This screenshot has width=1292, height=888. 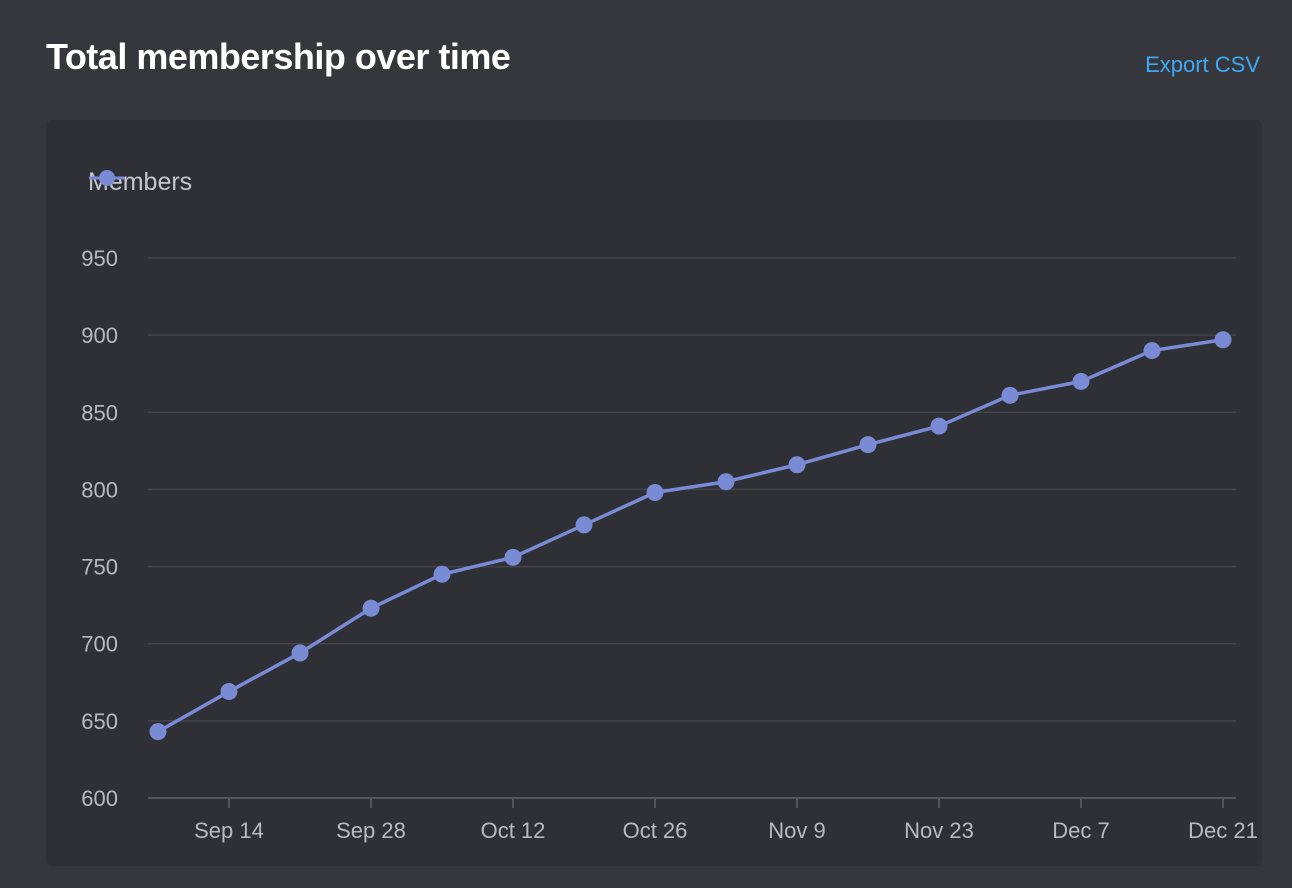 I want to click on page-title: Total membership over time, so click(x=278, y=56).